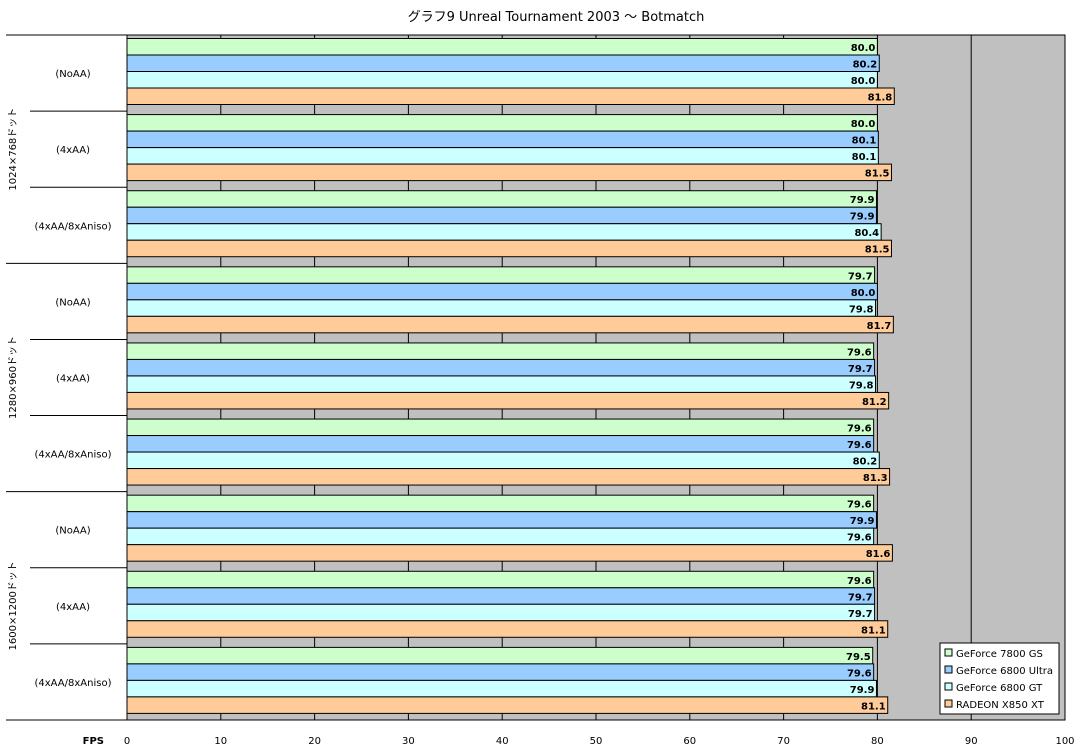 The image size is (1081, 754). Describe the element at coordinates (879, 326) in the screenshot. I see `data-label: 81.7` at that location.